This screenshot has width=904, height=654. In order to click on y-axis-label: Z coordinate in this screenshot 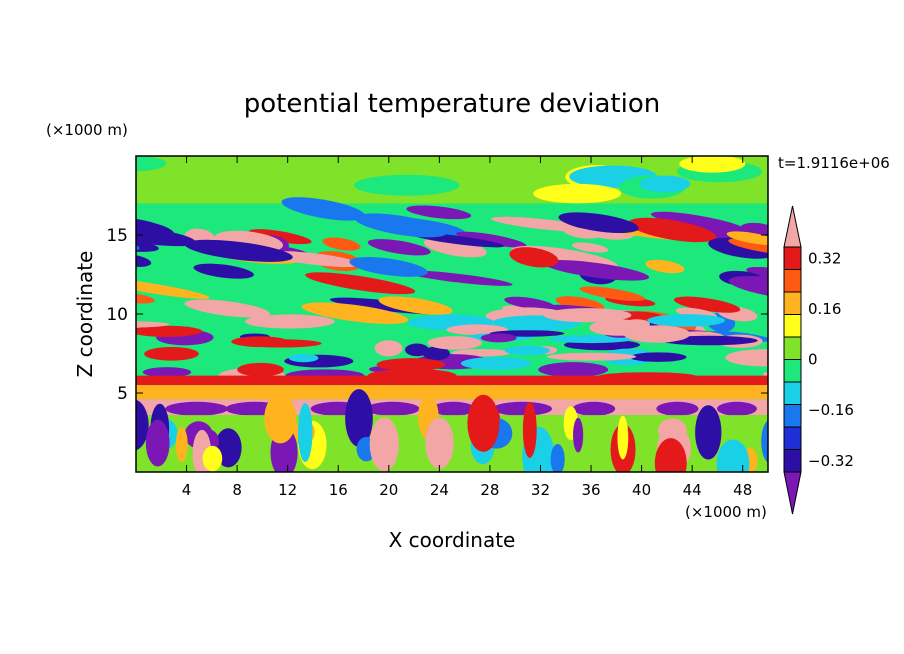, I will do `click(85, 314)`.